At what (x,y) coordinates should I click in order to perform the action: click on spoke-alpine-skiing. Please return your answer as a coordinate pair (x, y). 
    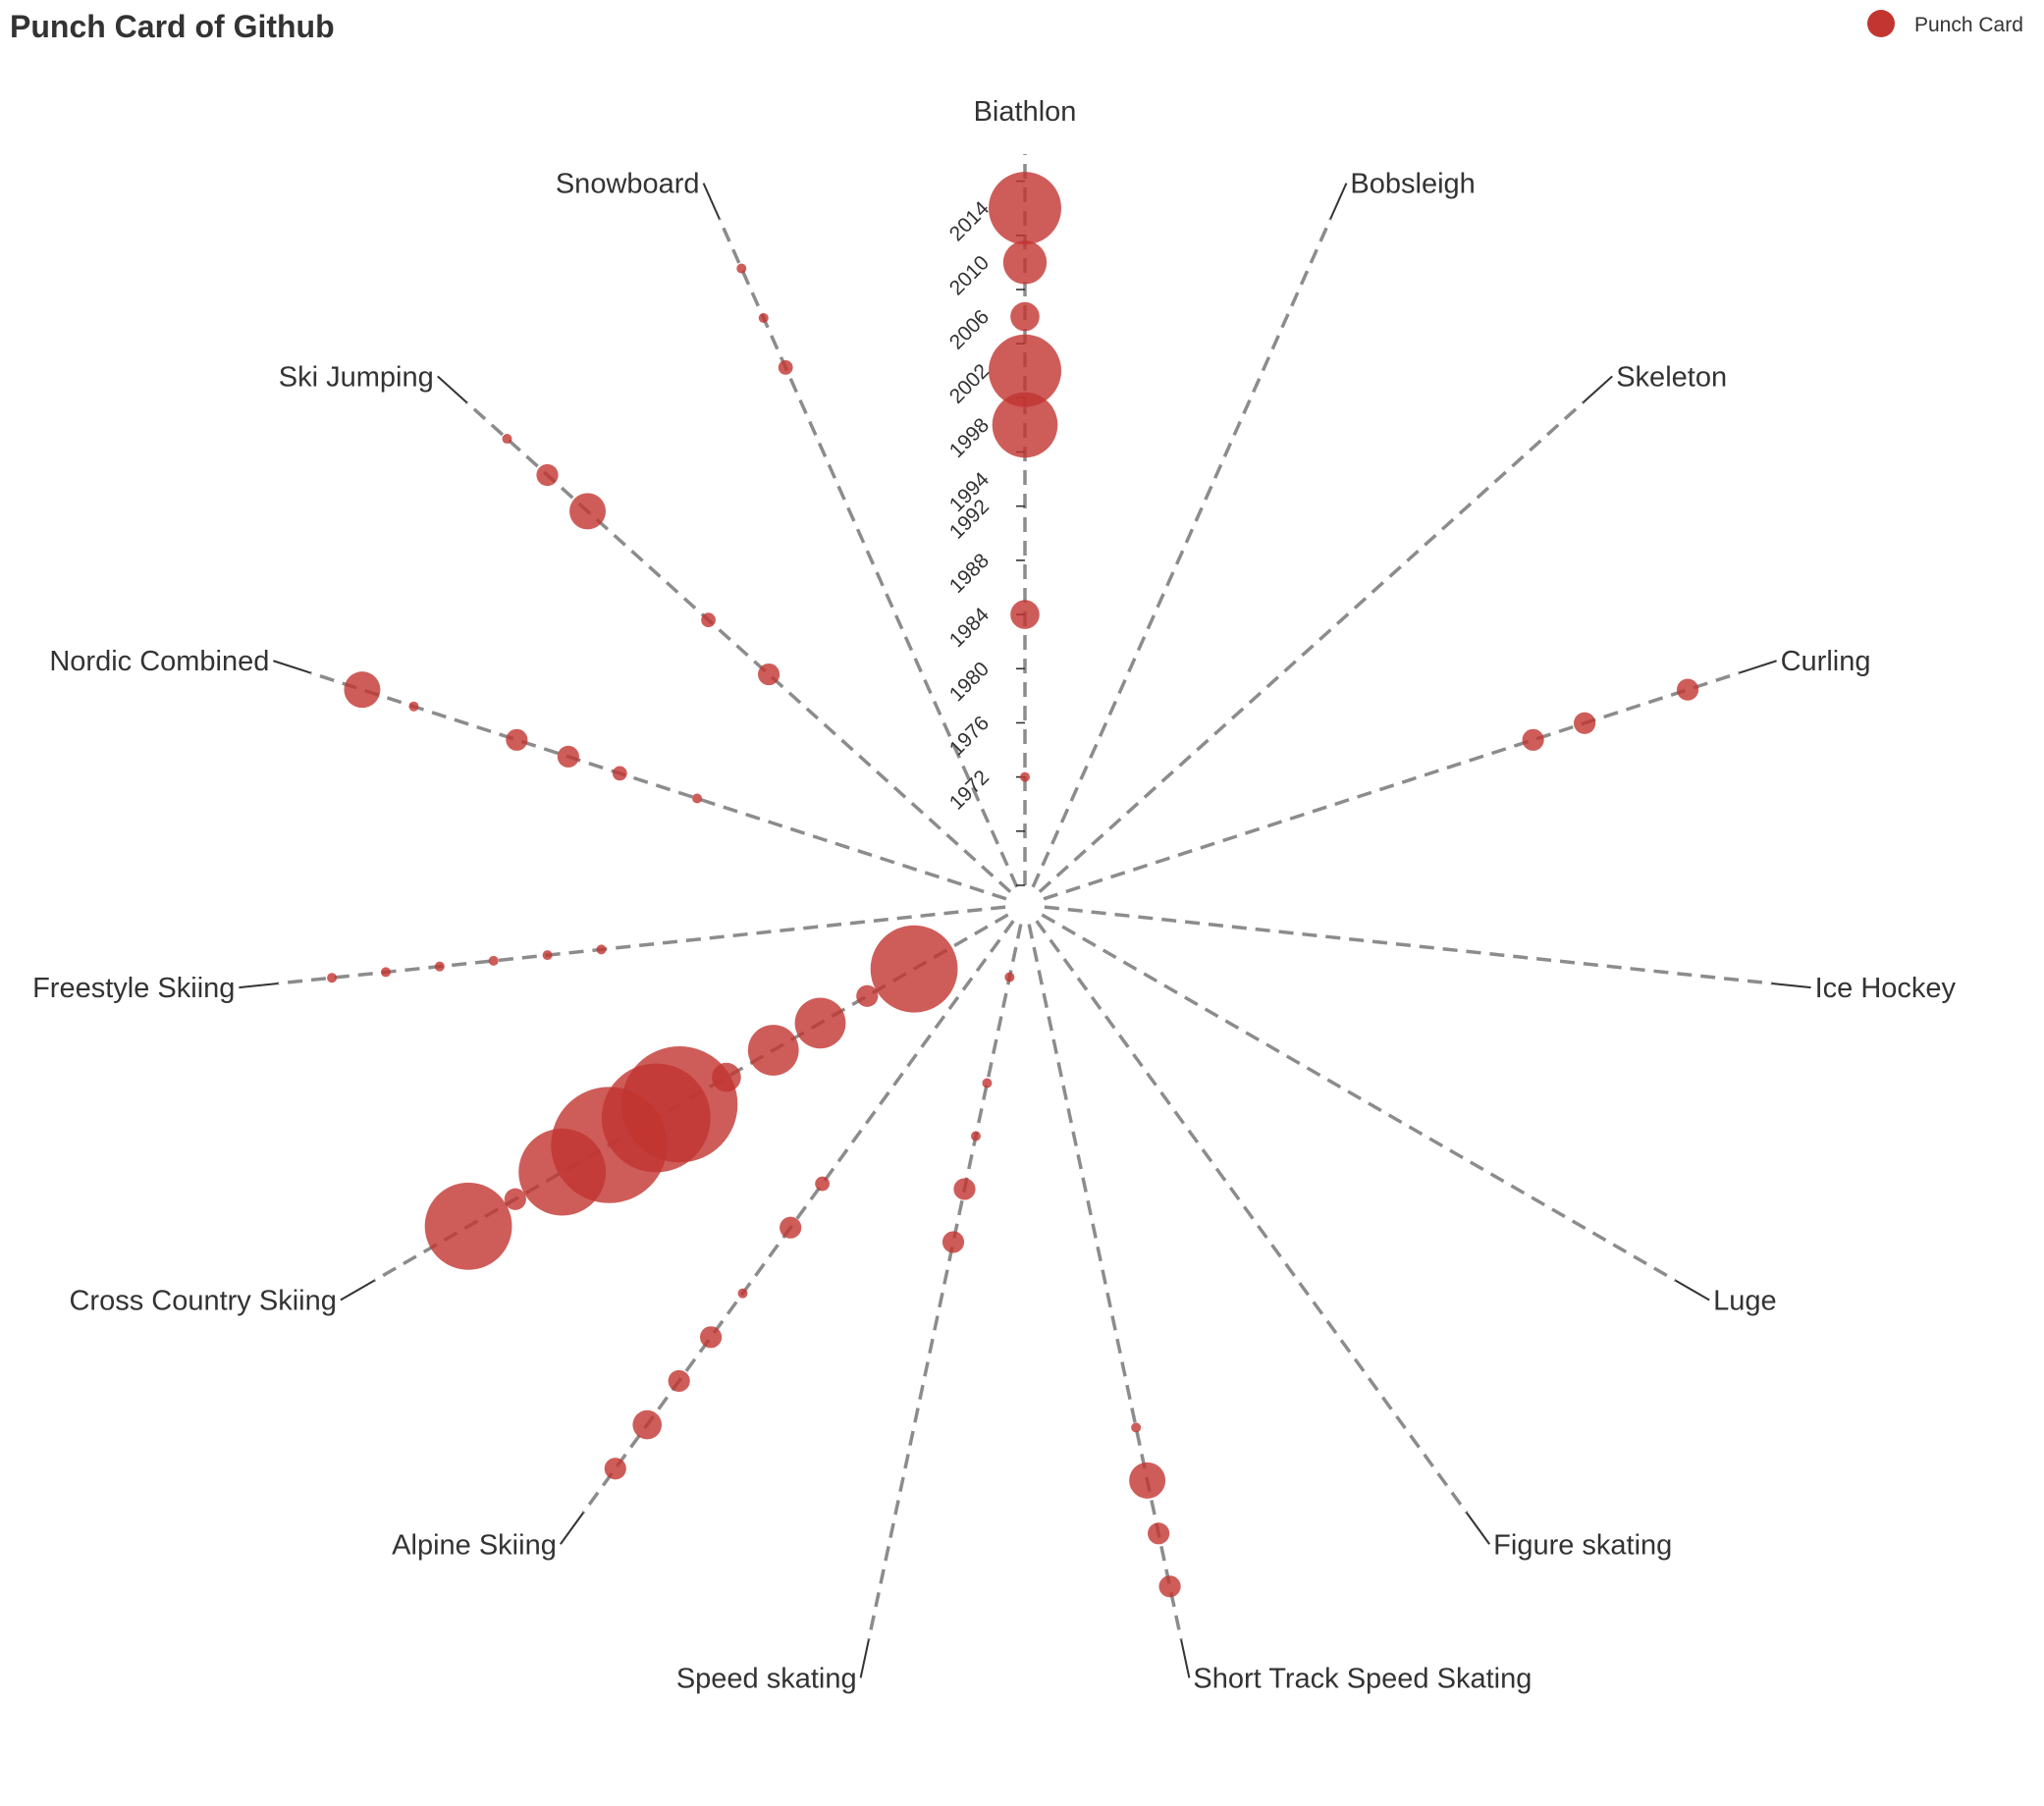
    Looking at the image, I should click on (798, 1217).